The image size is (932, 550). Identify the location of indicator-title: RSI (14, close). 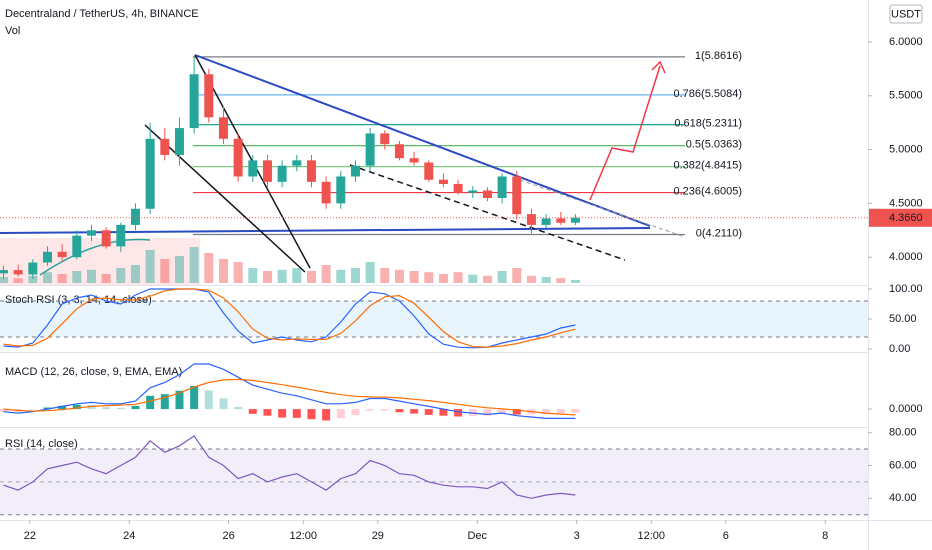
(41, 444).